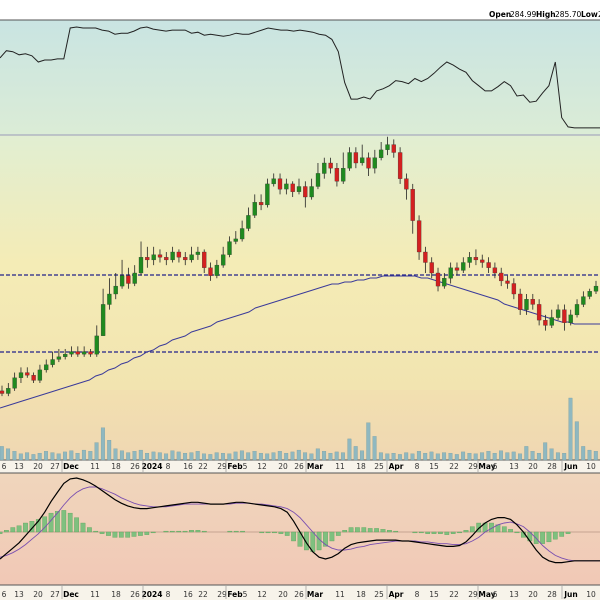 The height and width of the screenshot is (600, 600). What do you see at coordinates (552, 466) in the screenshot?
I see `x-tick-label: 28` at bounding box center [552, 466].